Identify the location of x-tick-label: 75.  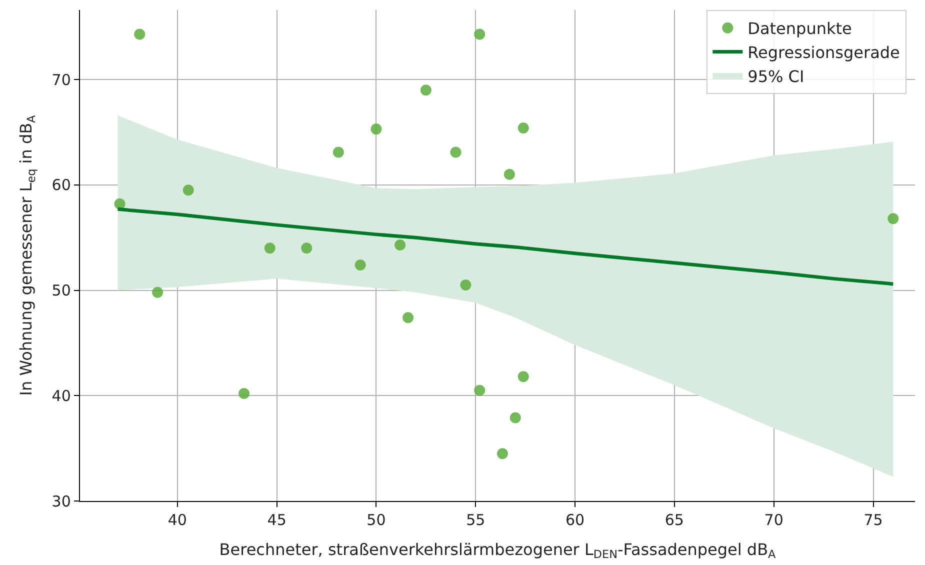
(873, 520).